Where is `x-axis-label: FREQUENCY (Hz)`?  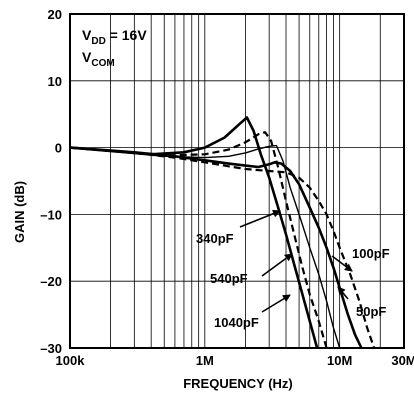
x-axis-label: FREQUENCY (Hz) is located at coordinates (238, 383).